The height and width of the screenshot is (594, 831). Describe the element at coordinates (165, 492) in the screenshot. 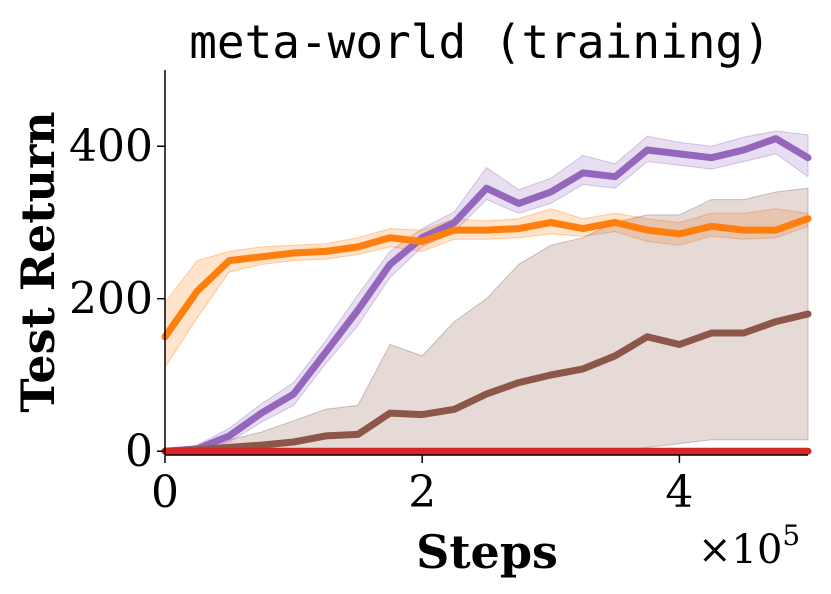

I see `x-tick-label: 0` at that location.